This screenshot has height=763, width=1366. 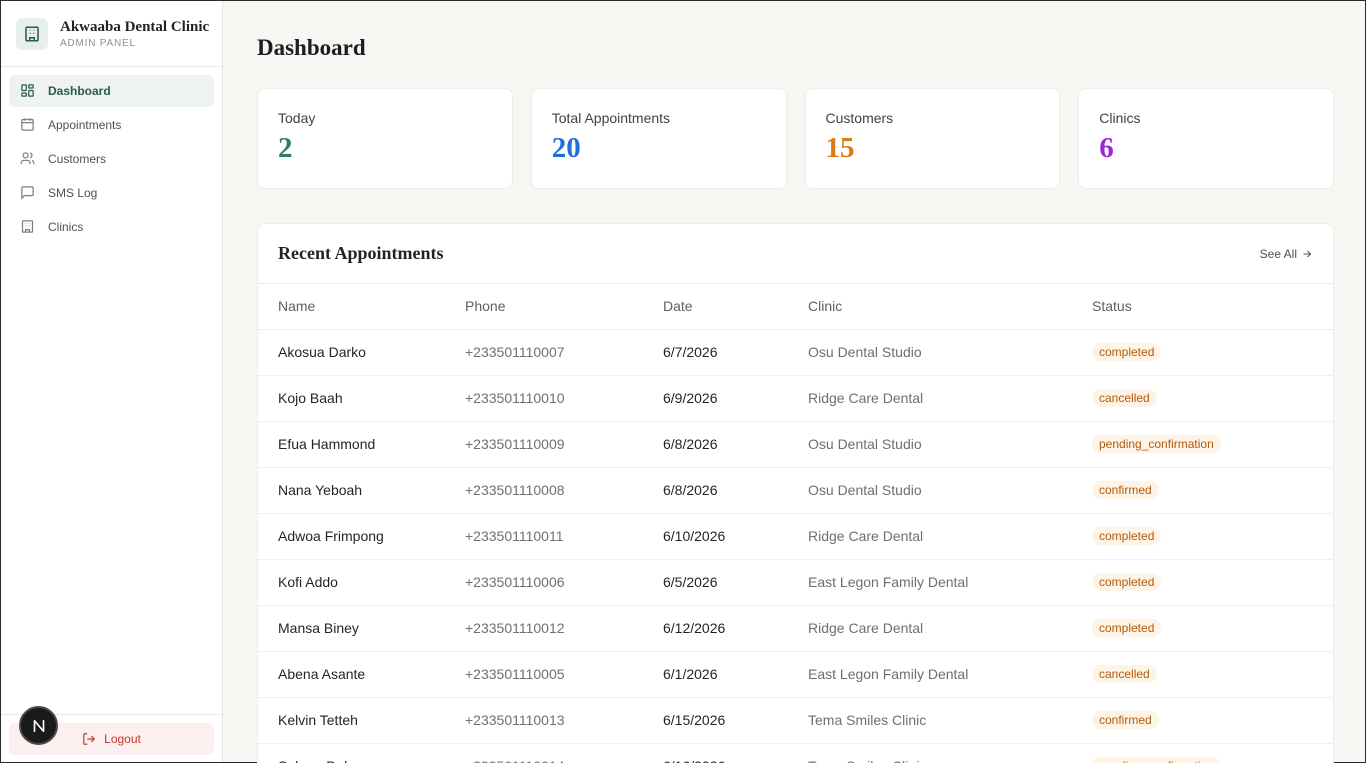 I want to click on cell-name: Mansa Biney, so click(x=361, y=628).